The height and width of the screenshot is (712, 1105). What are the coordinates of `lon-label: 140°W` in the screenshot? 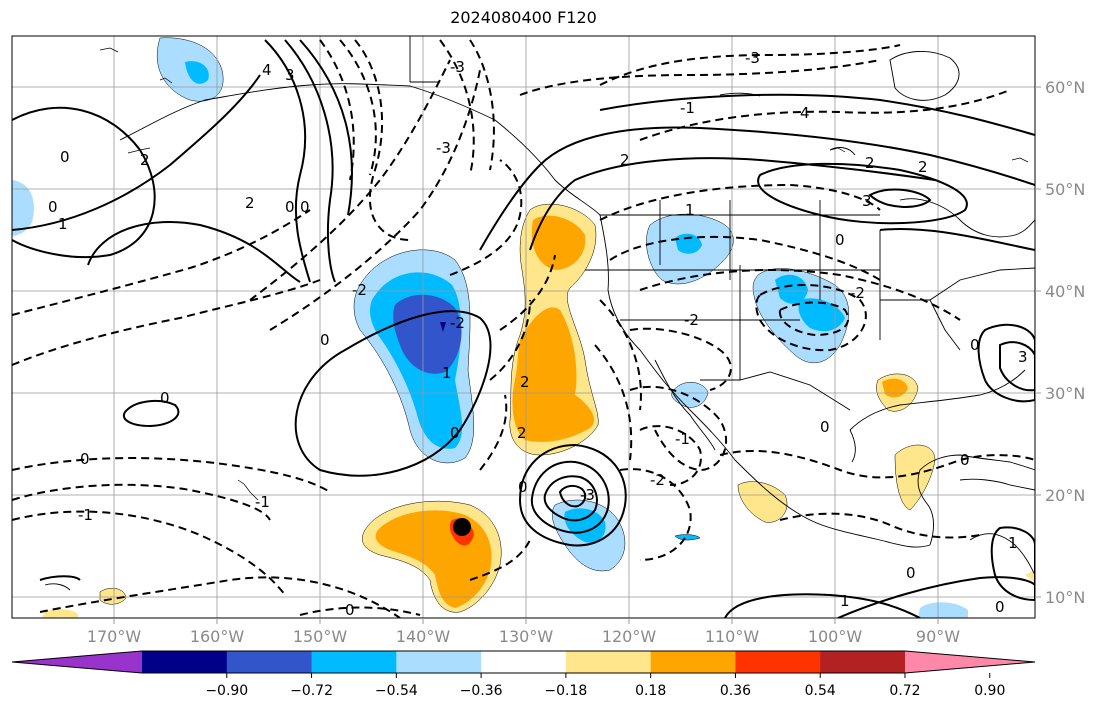 It's located at (423, 636).